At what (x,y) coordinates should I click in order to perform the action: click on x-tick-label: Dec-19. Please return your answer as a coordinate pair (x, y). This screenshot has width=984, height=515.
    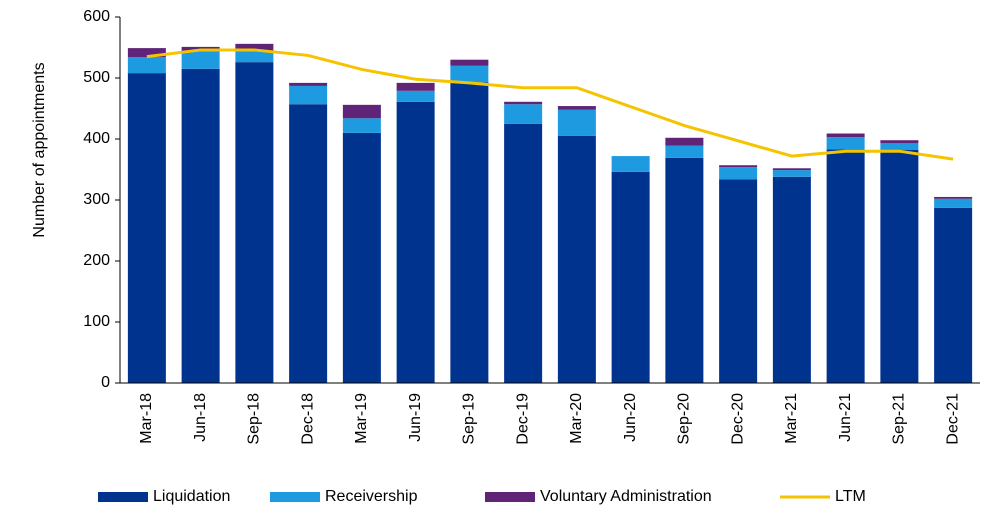
    Looking at the image, I should click on (522, 419).